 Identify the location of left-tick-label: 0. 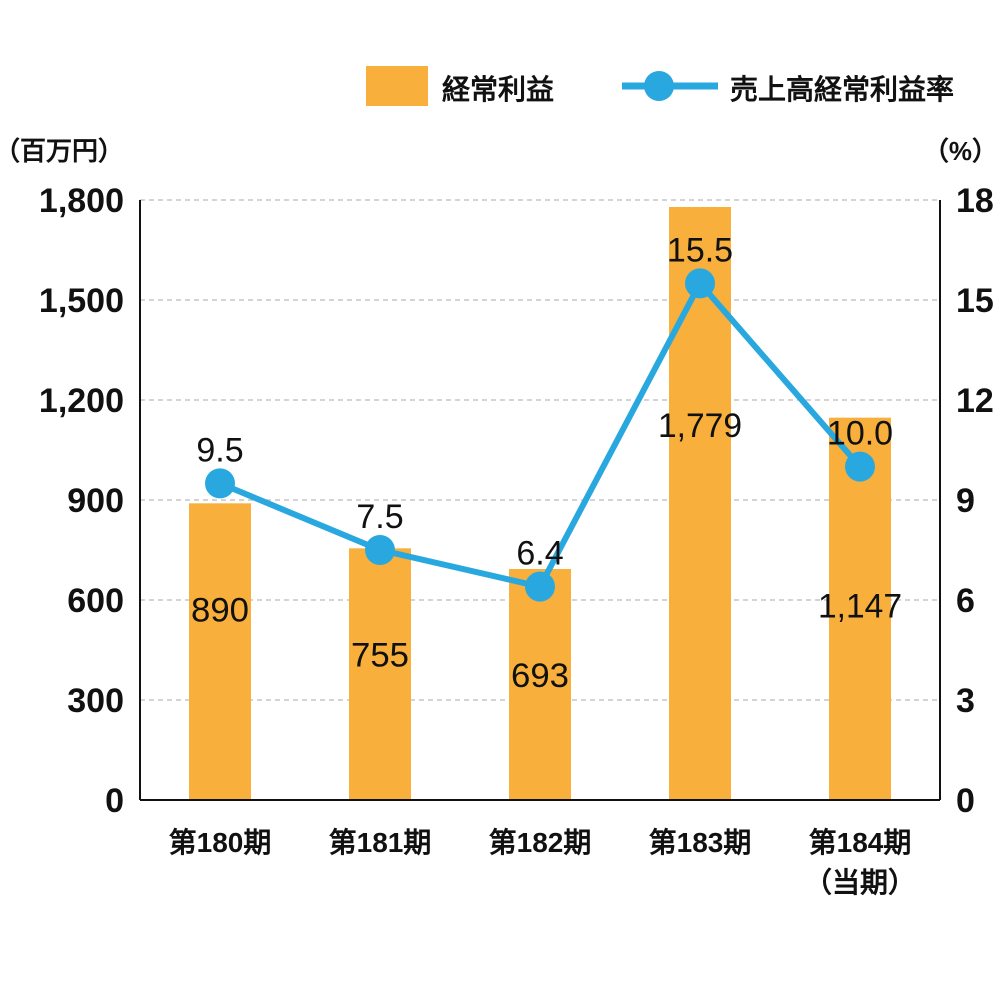
(114, 801).